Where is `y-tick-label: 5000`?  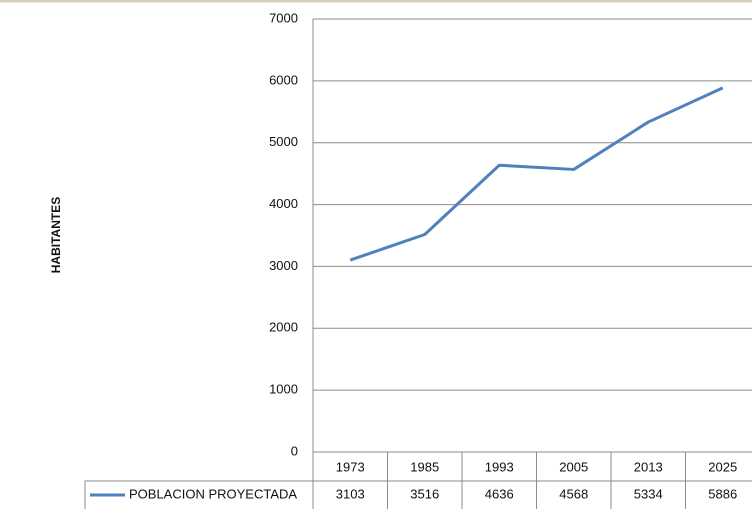 y-tick-label: 5000 is located at coordinates (283, 141).